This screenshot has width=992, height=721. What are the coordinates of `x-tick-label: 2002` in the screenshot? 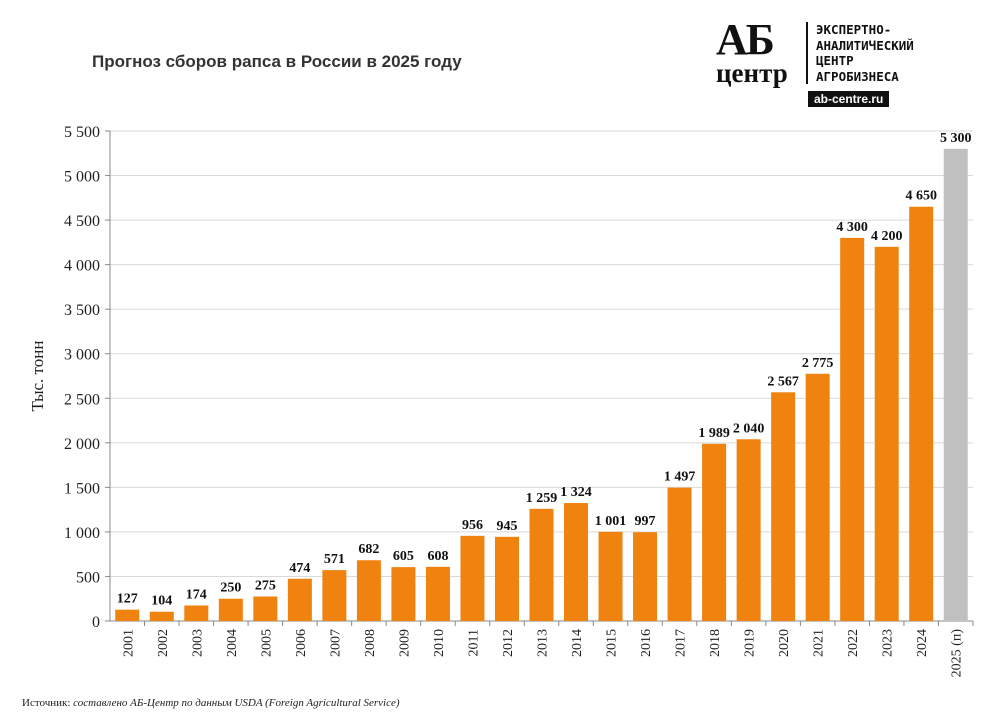 It's located at (163, 643).